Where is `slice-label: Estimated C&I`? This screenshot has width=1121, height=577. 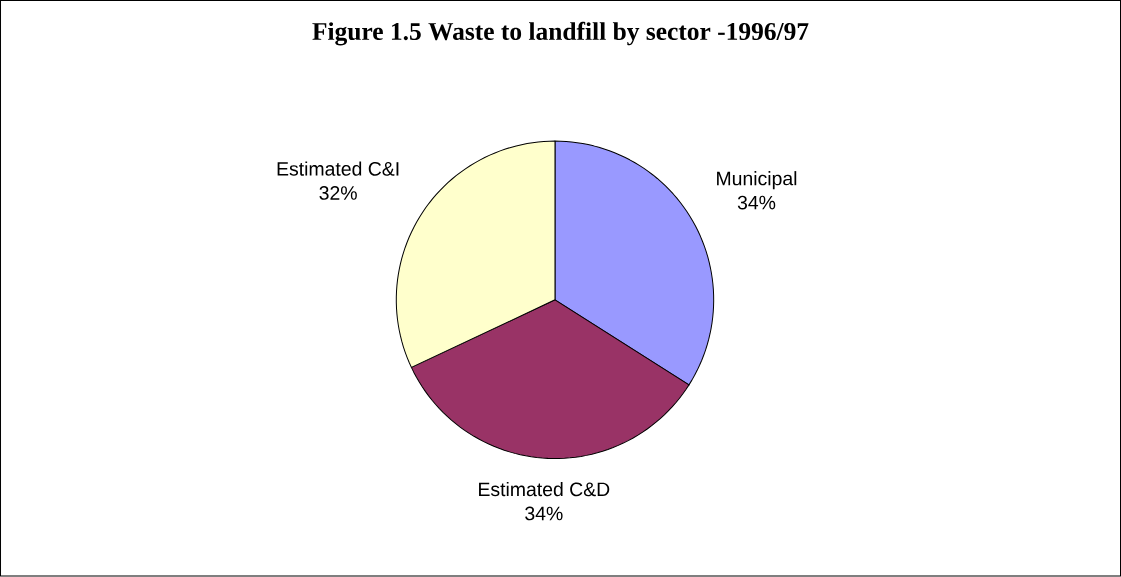
slice-label: Estimated C&I is located at coordinates (338, 168).